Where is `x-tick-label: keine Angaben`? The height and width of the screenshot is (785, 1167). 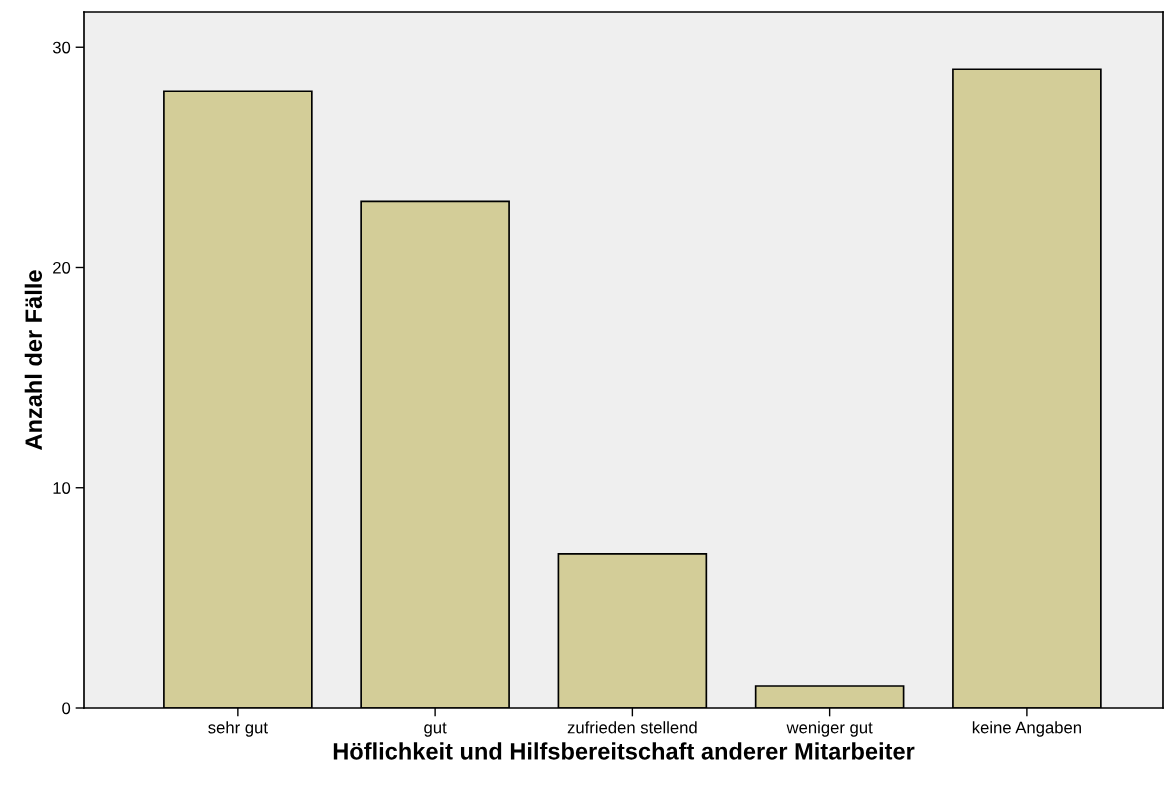 x-tick-label: keine Angaben is located at coordinates (1026, 729).